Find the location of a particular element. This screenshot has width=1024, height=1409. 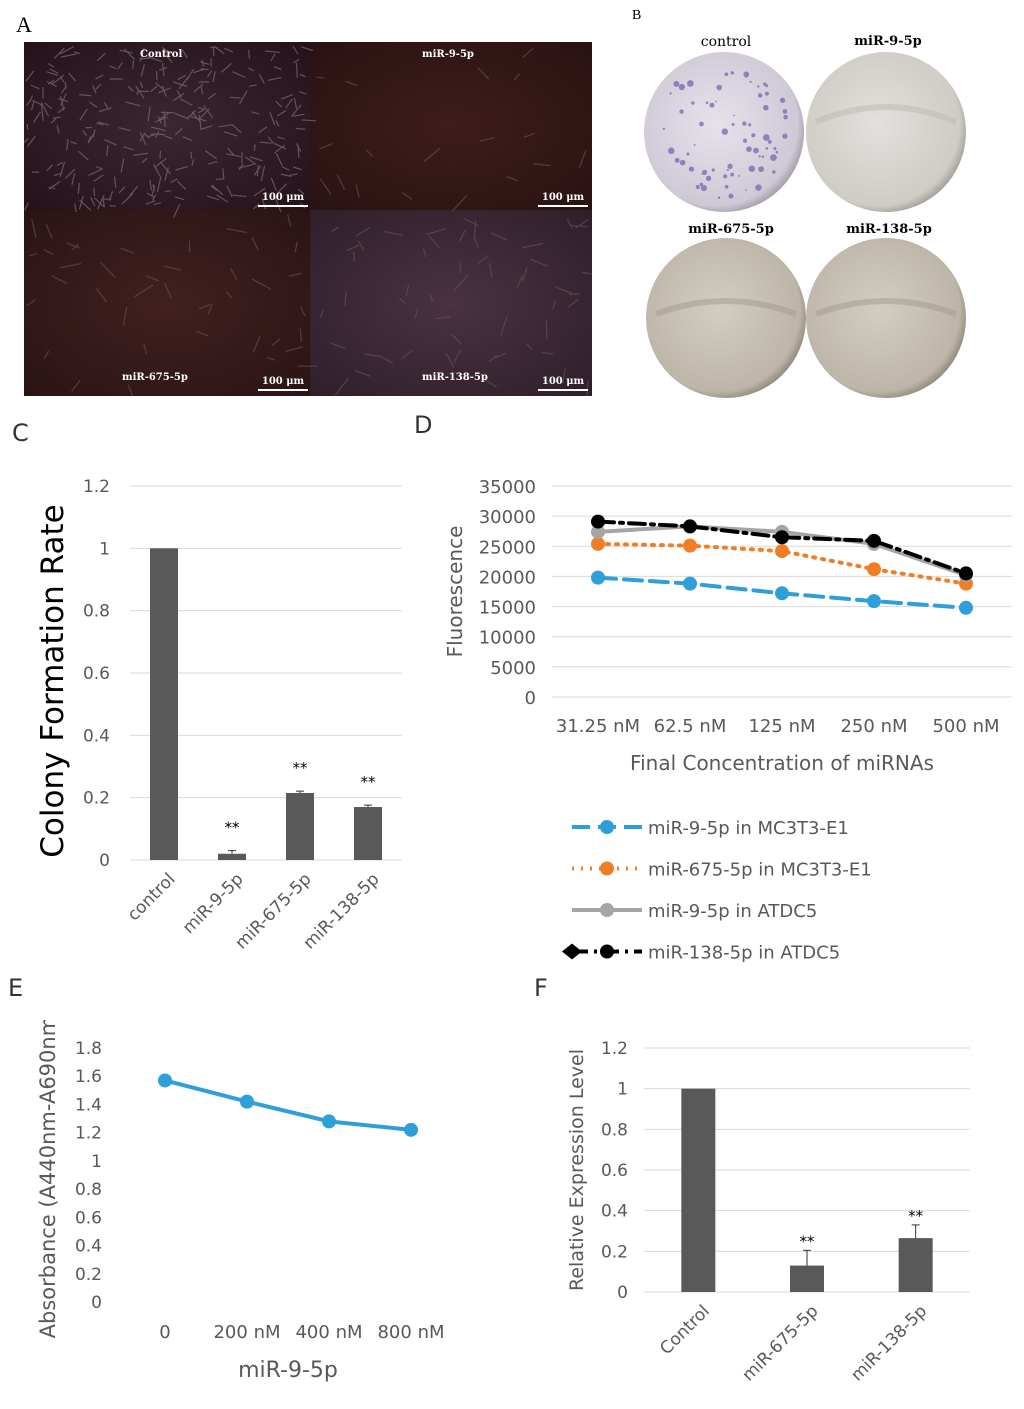

y-tick-label: 30000 is located at coordinates (507, 517).